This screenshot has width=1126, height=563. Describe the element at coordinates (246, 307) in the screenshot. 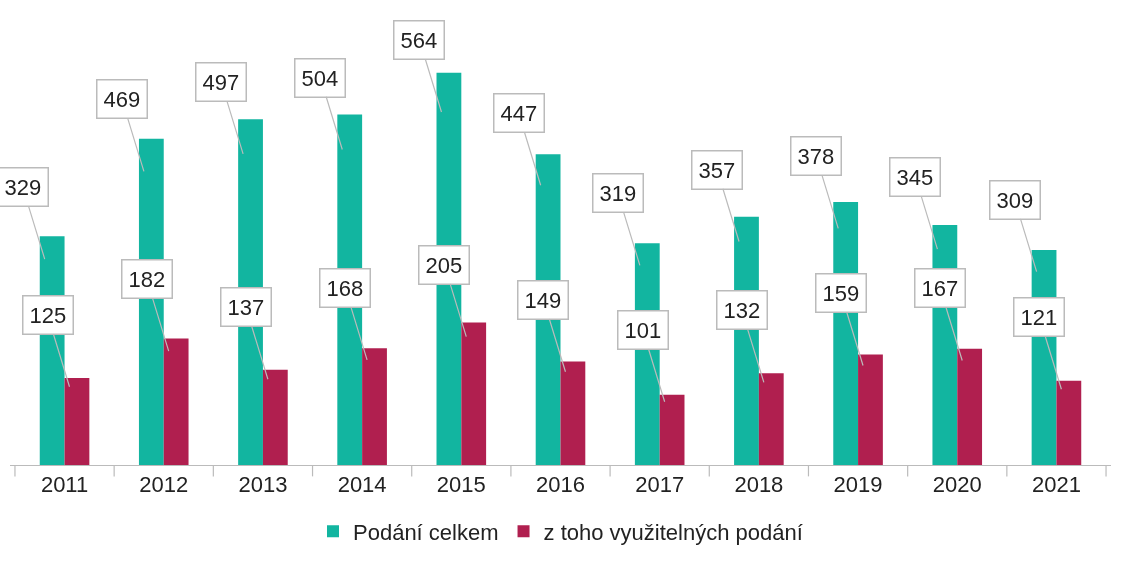

I see `data-label: 137` at that location.